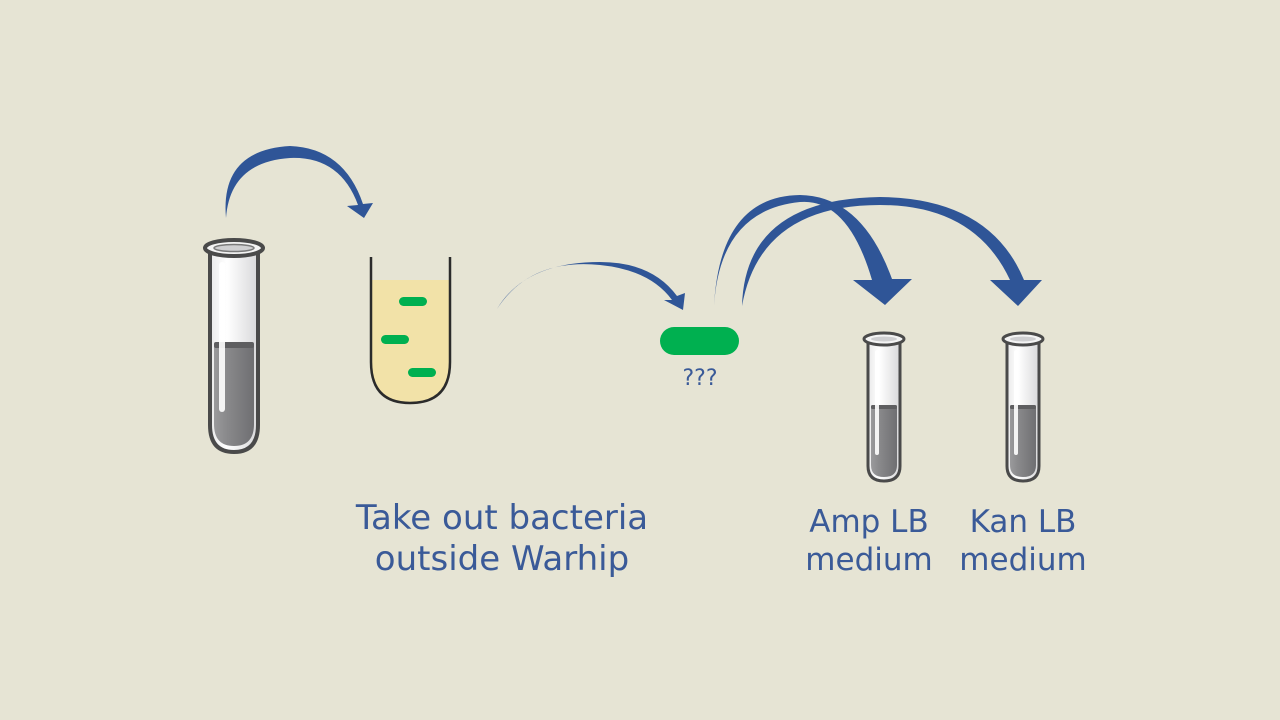 The image size is (1280, 720). What do you see at coordinates (502, 518) in the screenshot?
I see `take-out-line-1: Take out bacteria` at bounding box center [502, 518].